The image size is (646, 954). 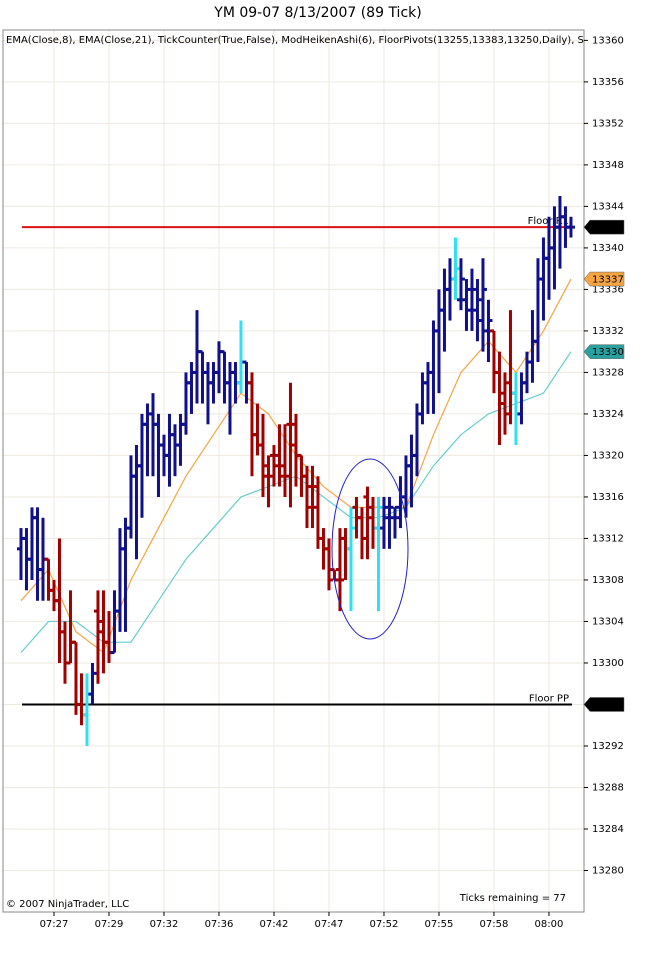 What do you see at coordinates (608, 165) in the screenshot?
I see `y-tick-label: 13348` at bounding box center [608, 165].